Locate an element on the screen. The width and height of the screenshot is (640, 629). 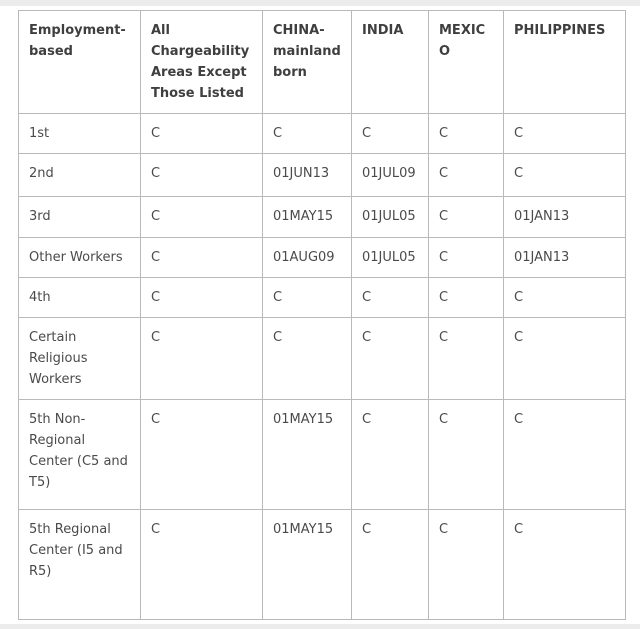
column-header-mexico: MEXICO is located at coordinates (466, 62).